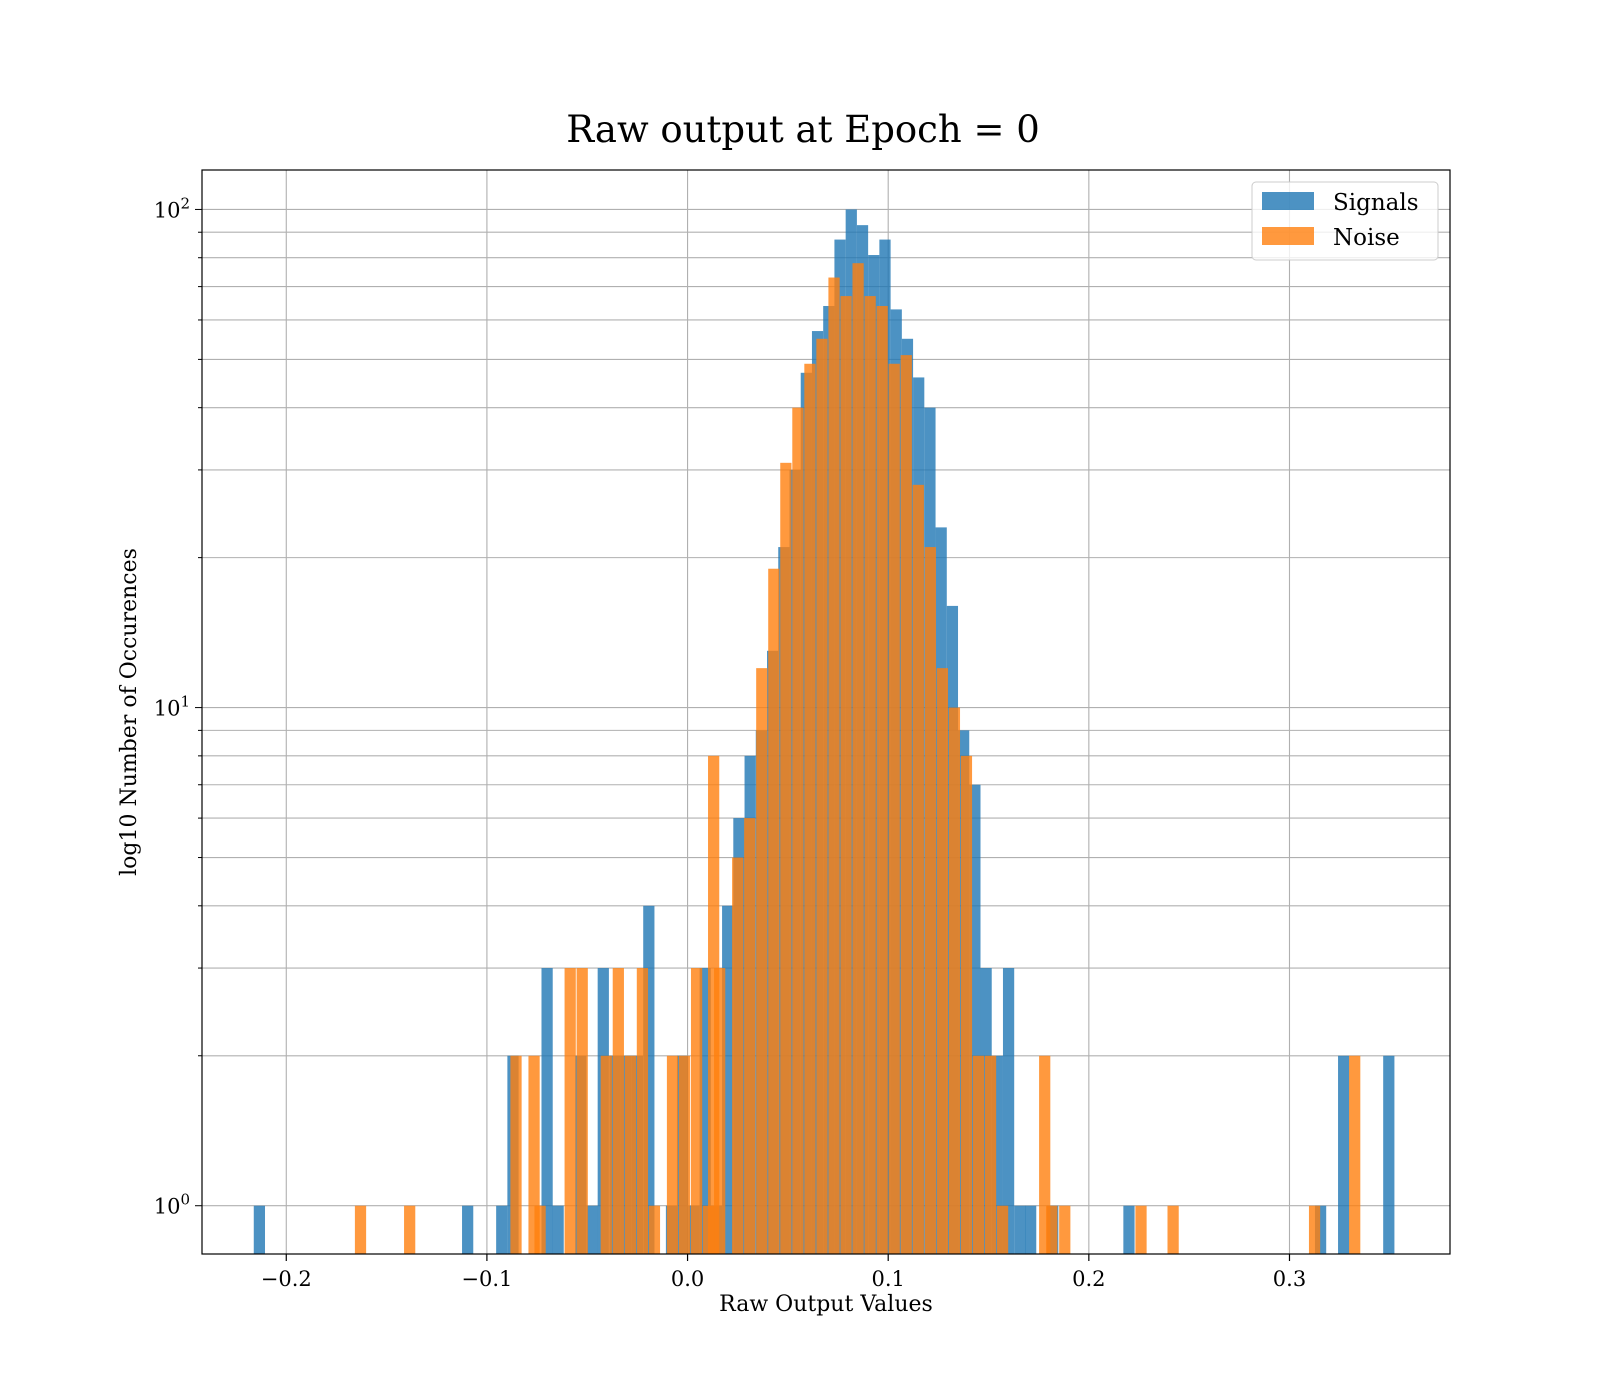 Image resolution: width=1600 pixels, height=1400 pixels. Describe the element at coordinates (172, 707) in the screenshot. I see `y-tick-label: 10¹` at that location.